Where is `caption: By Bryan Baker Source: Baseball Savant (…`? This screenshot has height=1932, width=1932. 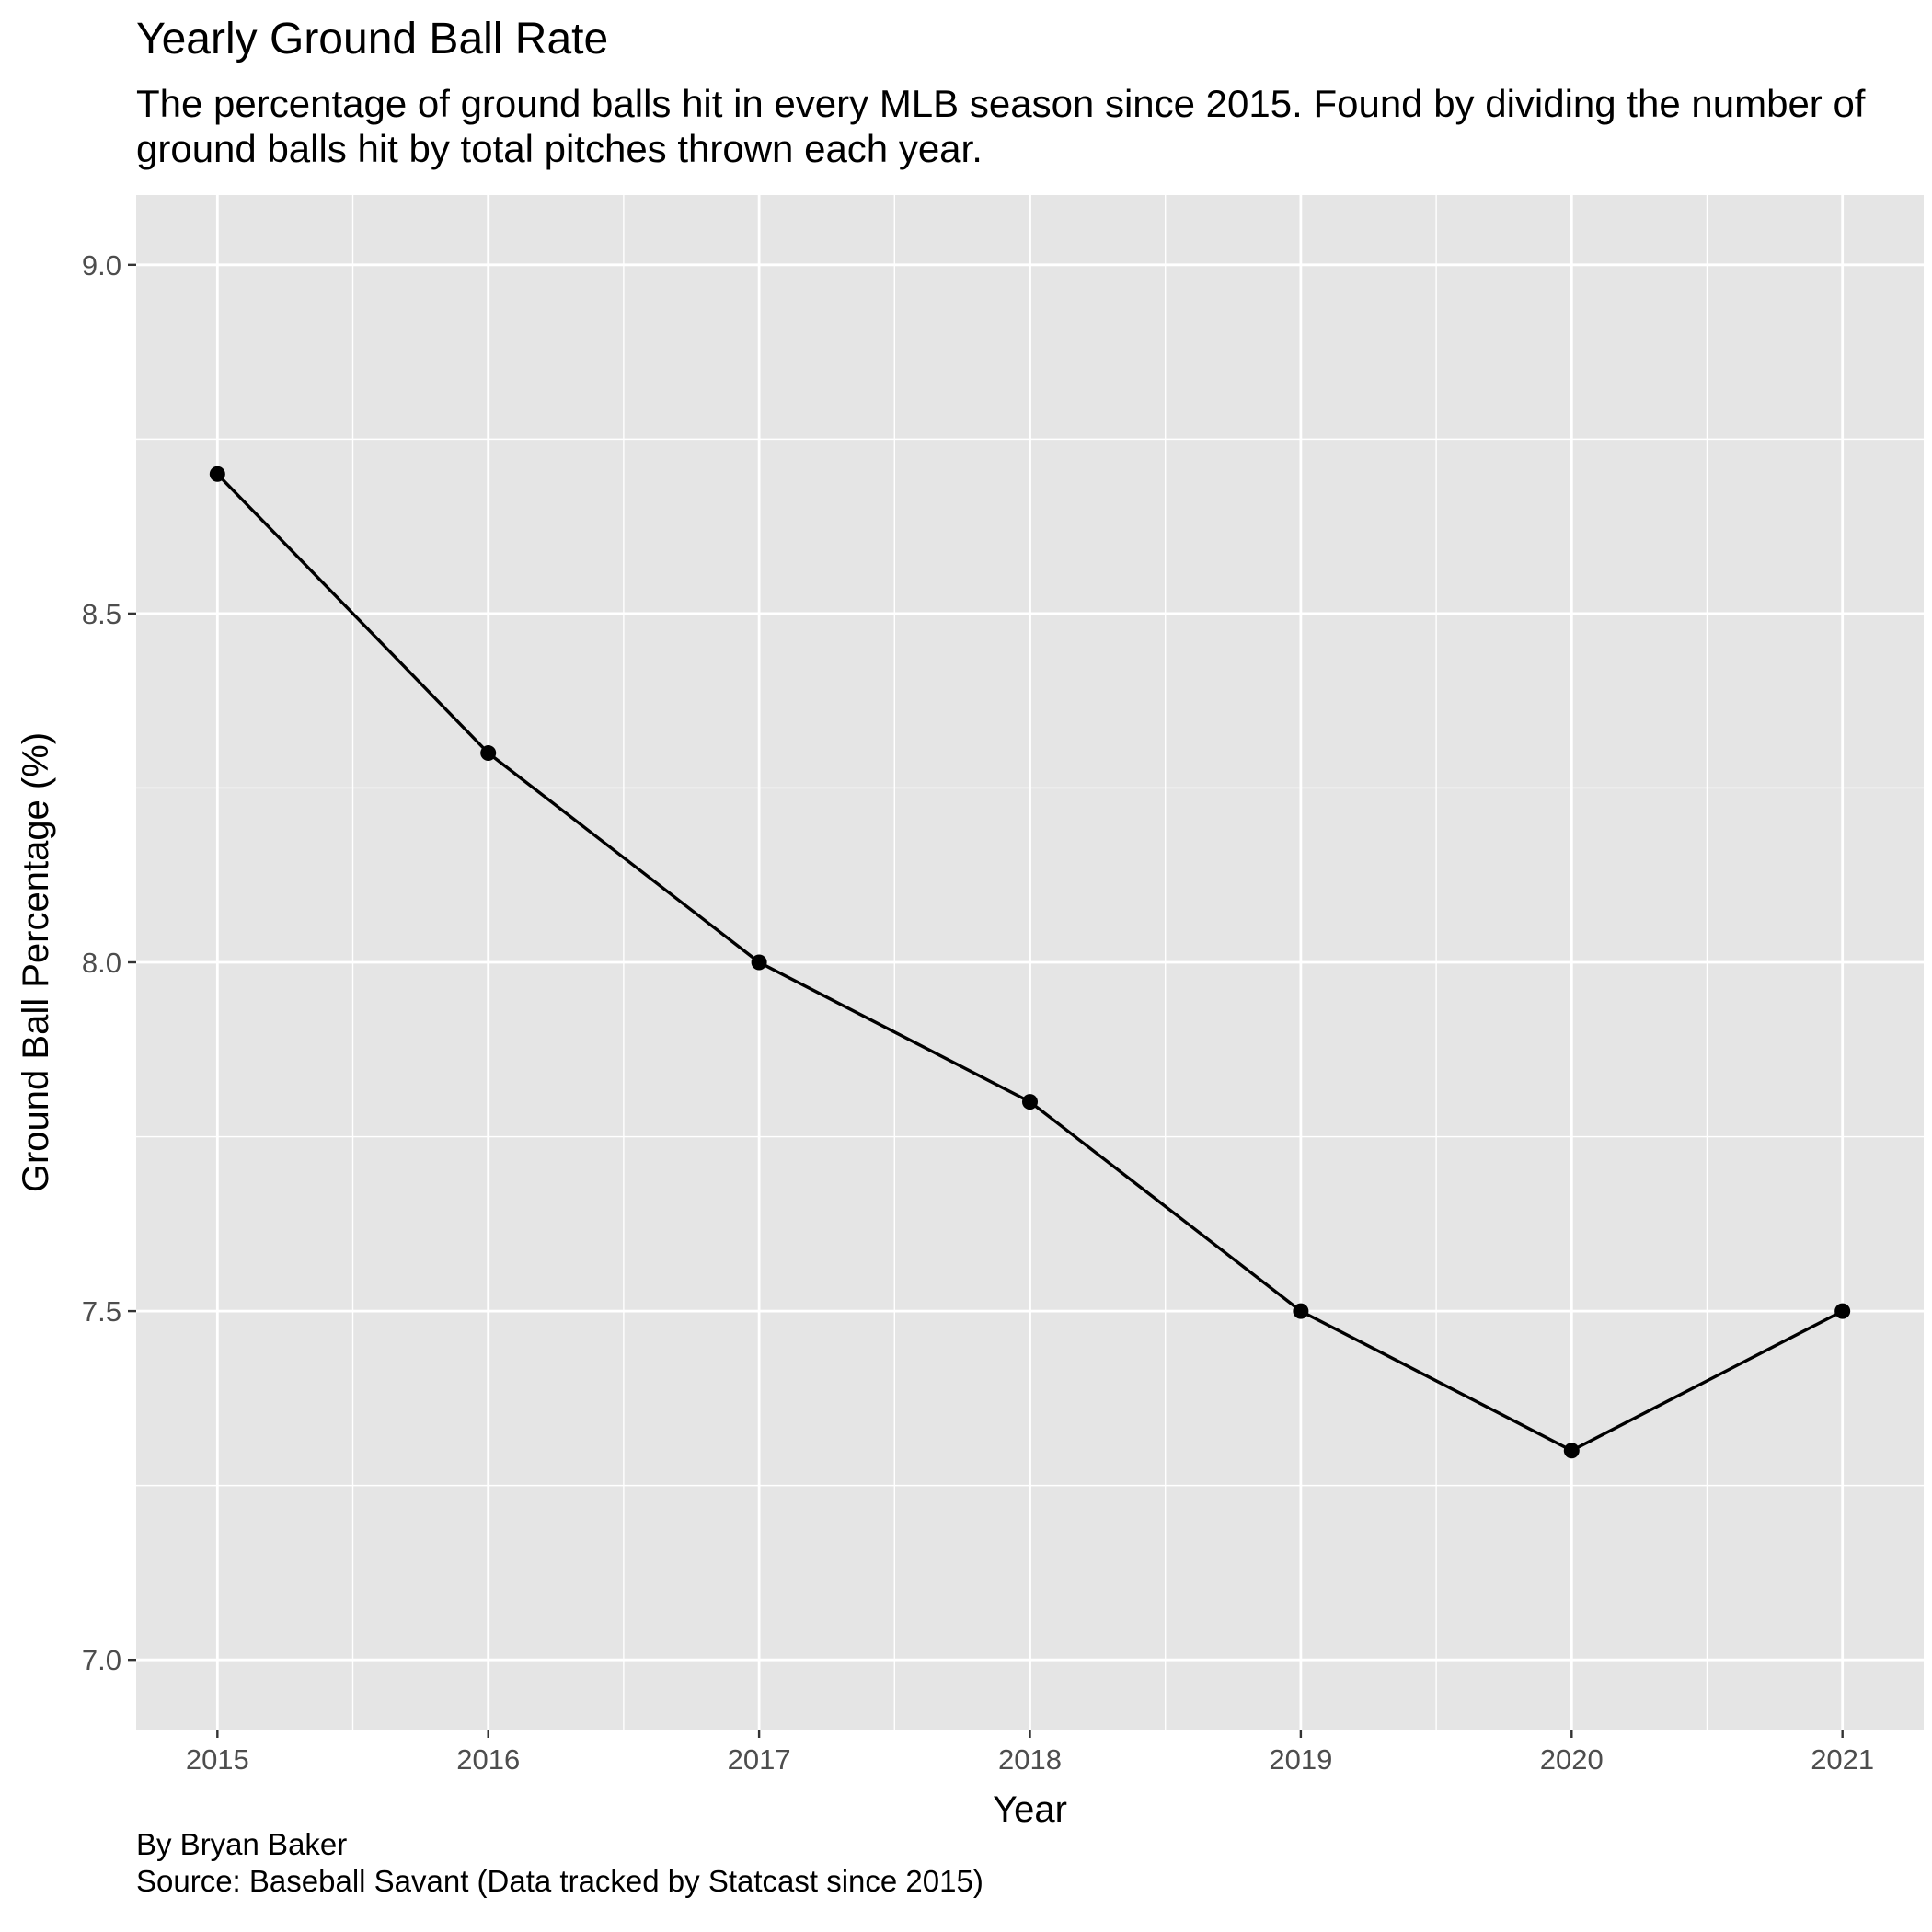
caption: By Bryan Baker Source: Baseball Savant (… is located at coordinates (559, 1863).